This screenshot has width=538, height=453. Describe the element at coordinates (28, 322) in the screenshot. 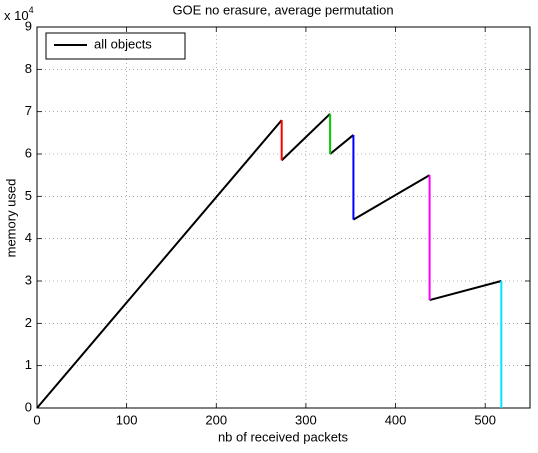

I see `y-tick-label: 2` at that location.